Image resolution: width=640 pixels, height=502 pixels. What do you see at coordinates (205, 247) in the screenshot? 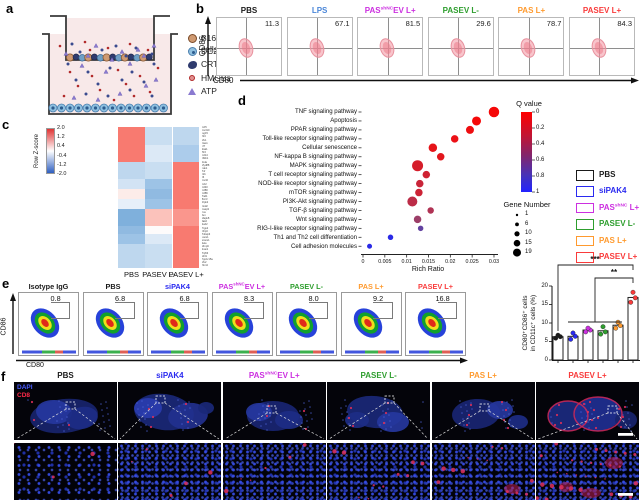
I see `gene-label: Mmp9` at bounding box center [205, 247].